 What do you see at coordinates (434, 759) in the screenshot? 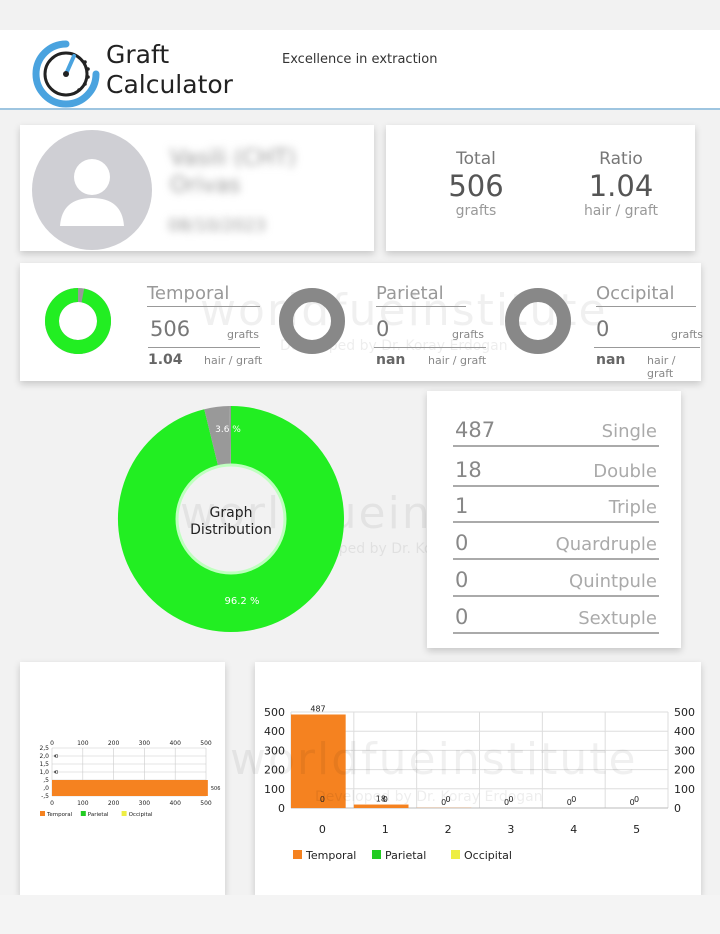
I see `watermark-brand-3: worldfueinstitute` at bounding box center [434, 759].